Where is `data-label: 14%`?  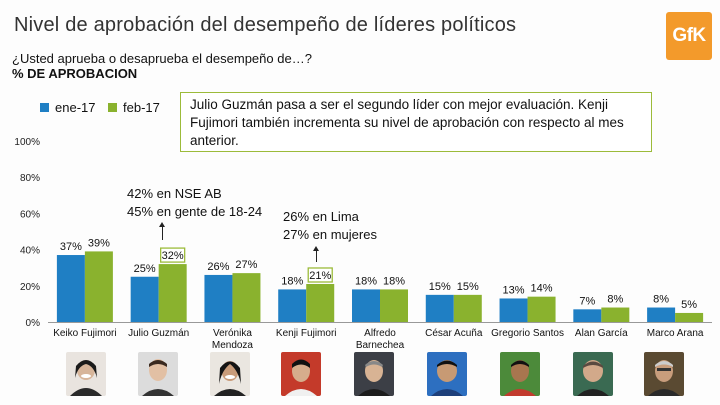
data-label: 14% is located at coordinates (542, 289).